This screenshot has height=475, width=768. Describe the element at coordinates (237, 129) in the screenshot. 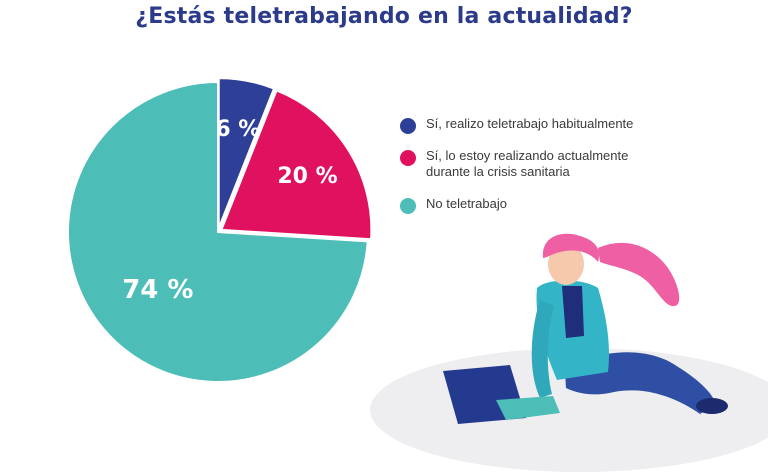

I see `pie-label-0: 6 %` at that location.